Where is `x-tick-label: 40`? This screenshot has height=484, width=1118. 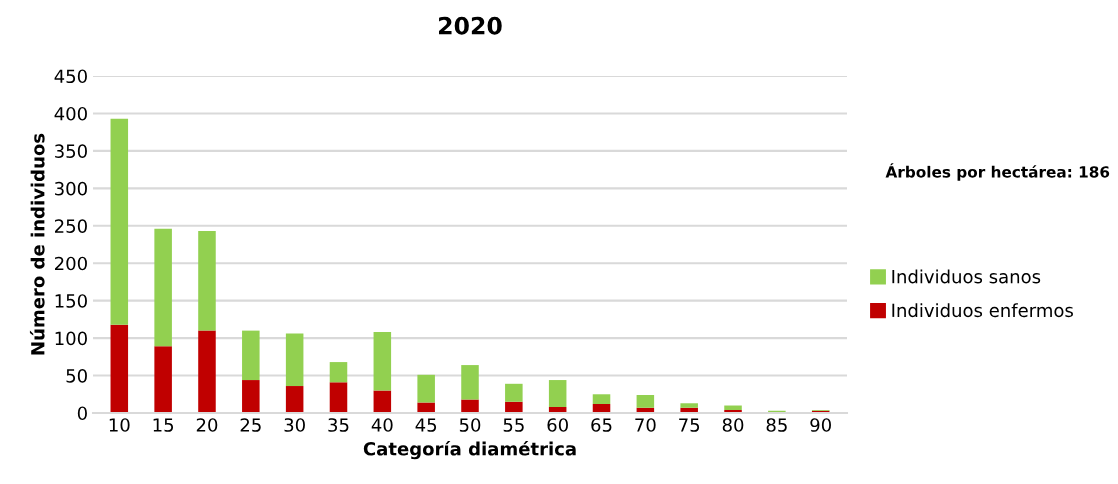 x-tick-label: 40 is located at coordinates (382, 425).